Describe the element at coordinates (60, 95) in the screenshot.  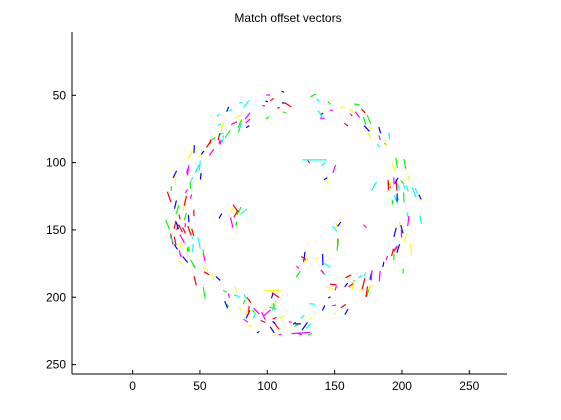
I see `y-tick-label: 50` at that location.